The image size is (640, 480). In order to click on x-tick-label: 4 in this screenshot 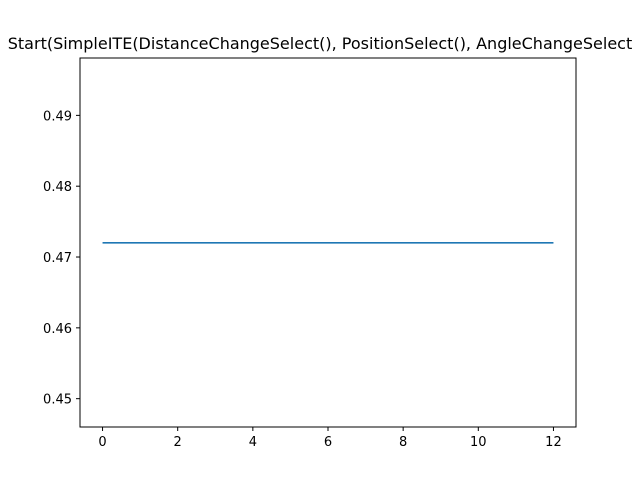, I will do `click(253, 442)`.